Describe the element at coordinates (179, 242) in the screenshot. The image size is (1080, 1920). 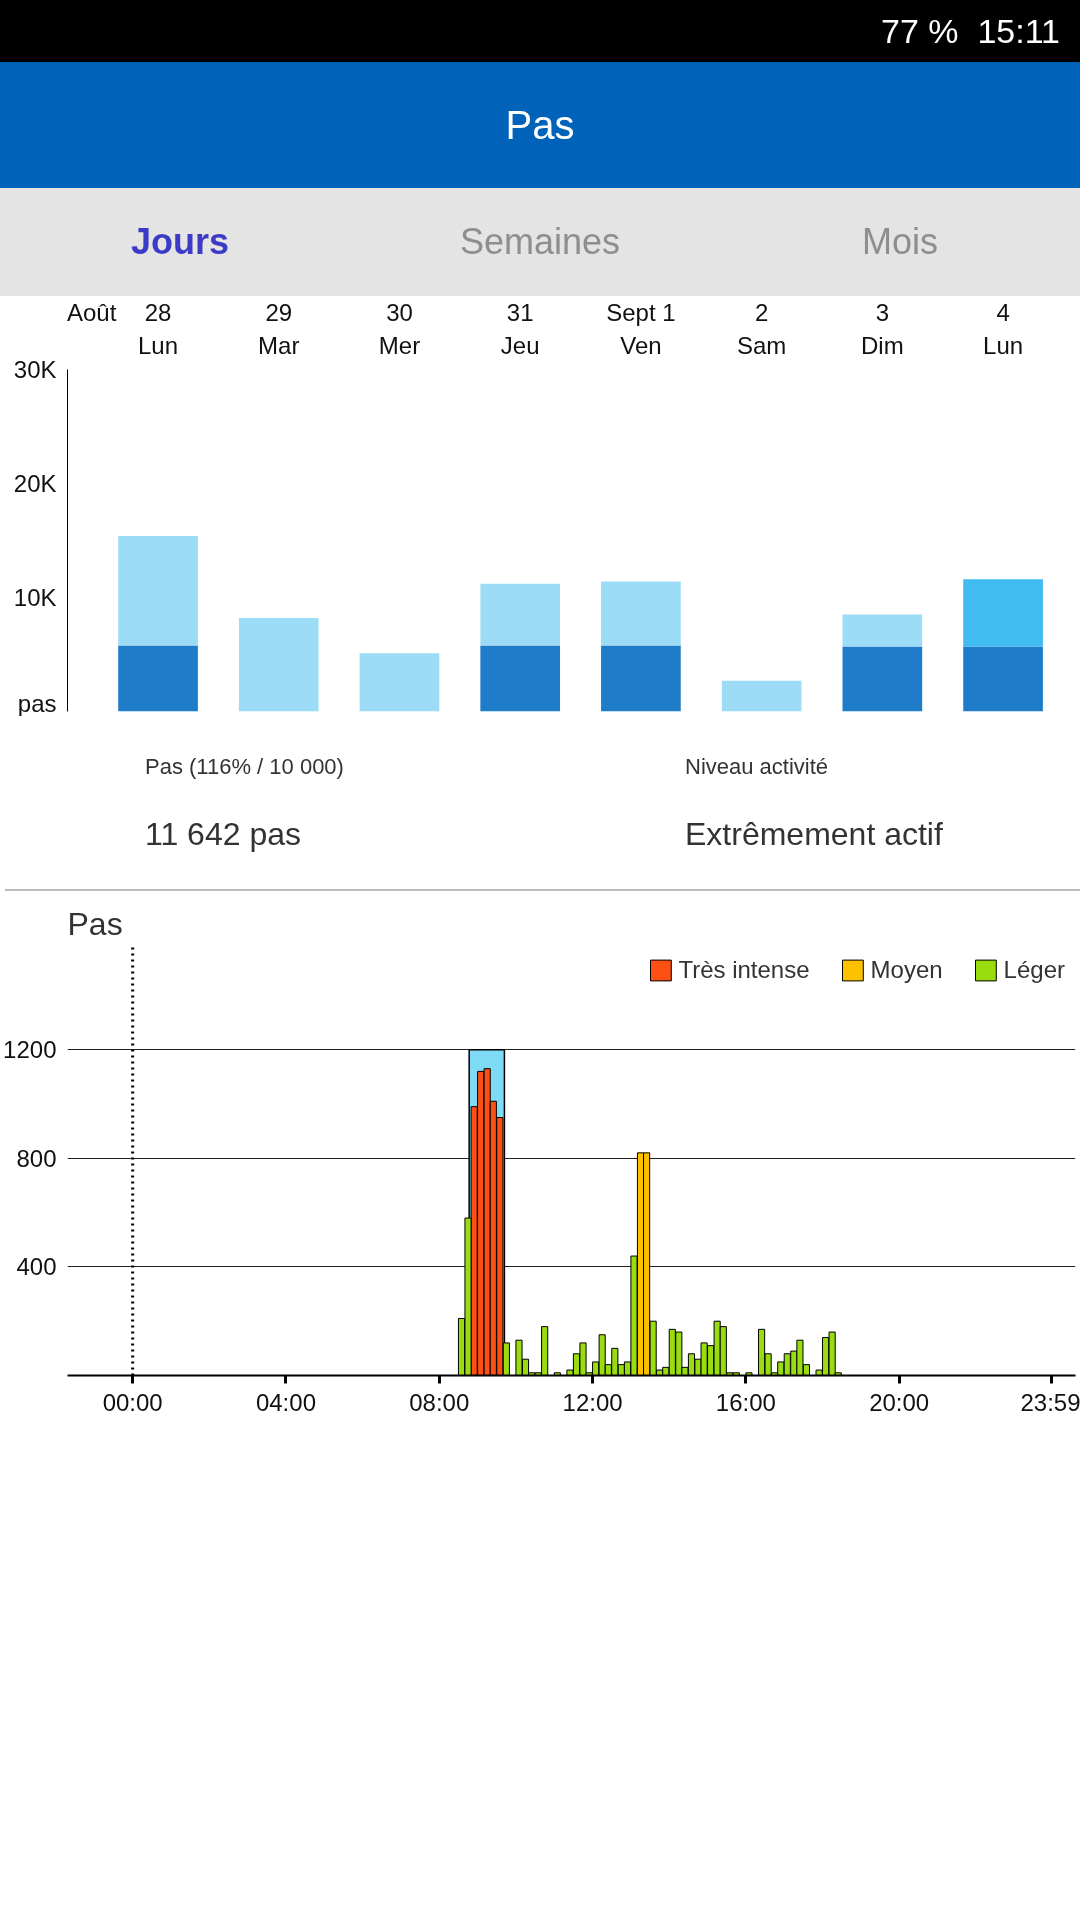
I see `text: Jours` at that location.